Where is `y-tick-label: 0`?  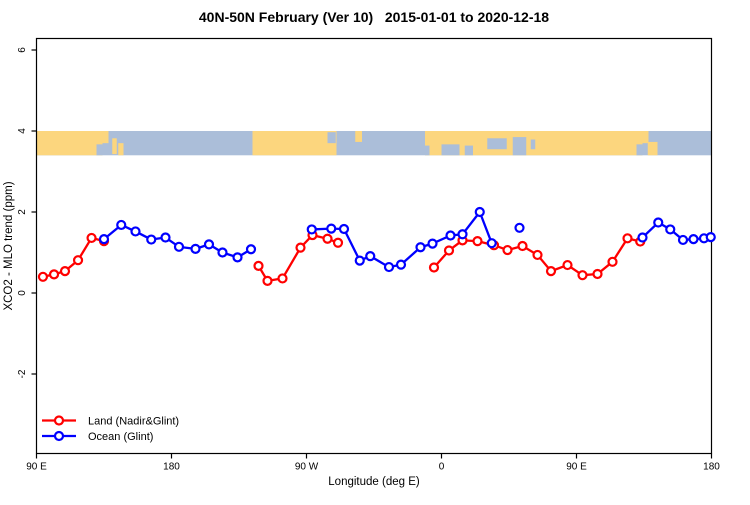 y-tick-label: 0 is located at coordinates (22, 293).